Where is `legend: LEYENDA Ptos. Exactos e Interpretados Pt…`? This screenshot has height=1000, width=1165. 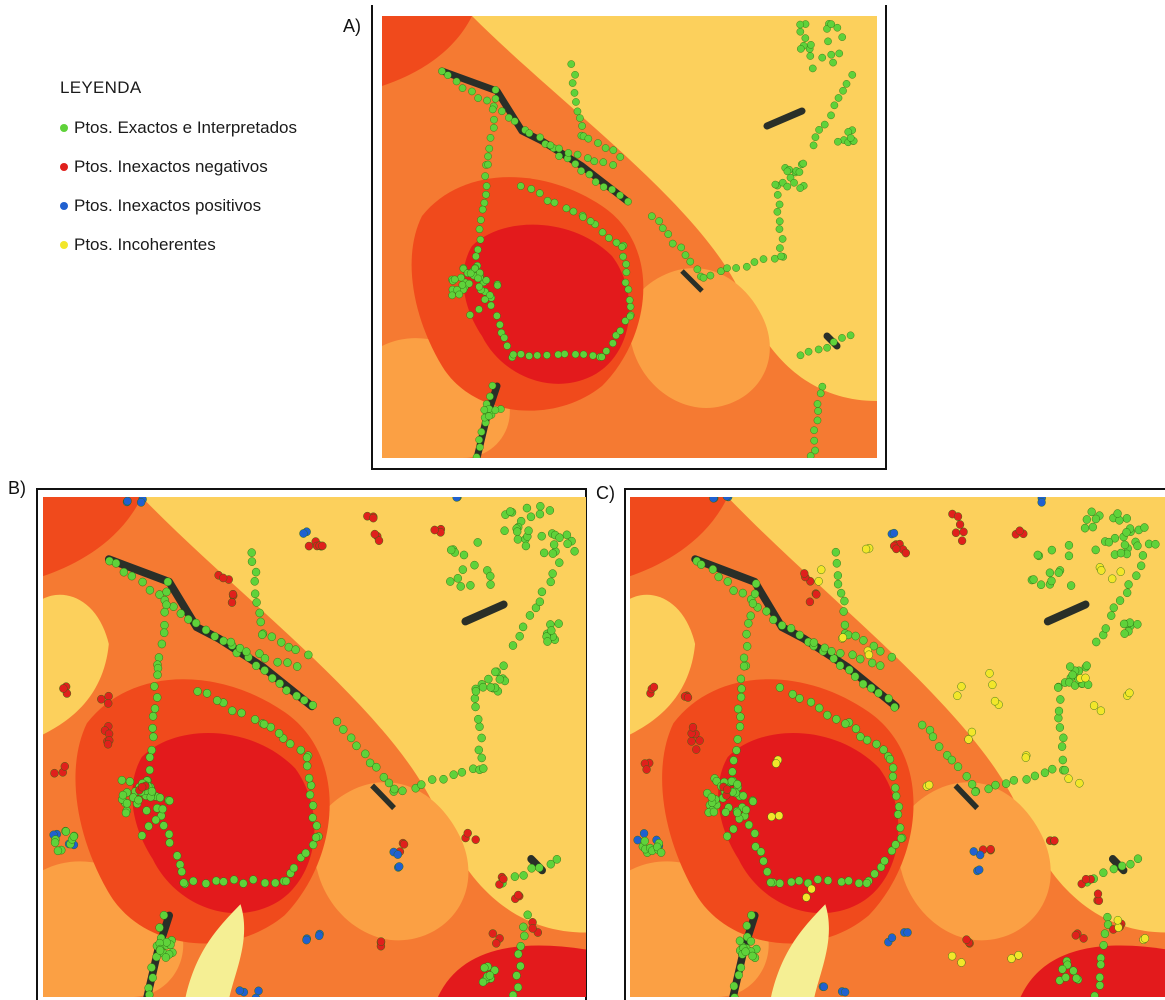
legend: LEYENDA Ptos. Exactos e Interpretados Pt… is located at coordinates (178, 176).